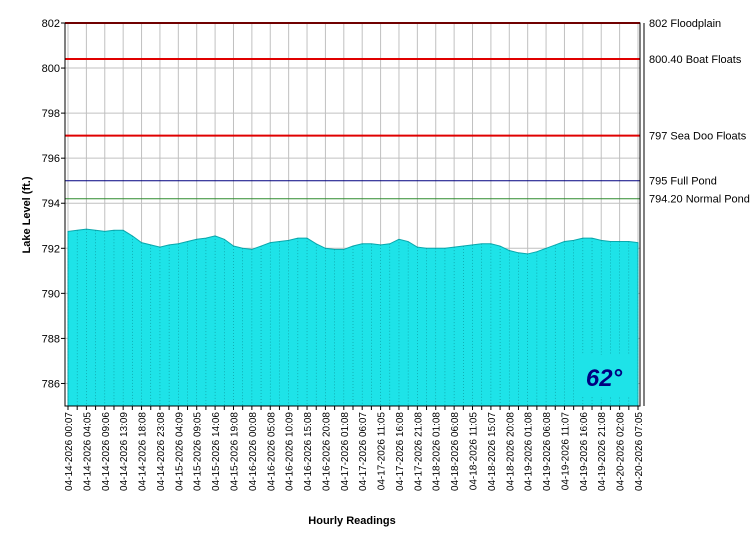  What do you see at coordinates (290, 451) in the screenshot?
I see `x-tick-label: 04-16-2026 10:09` at bounding box center [290, 451].